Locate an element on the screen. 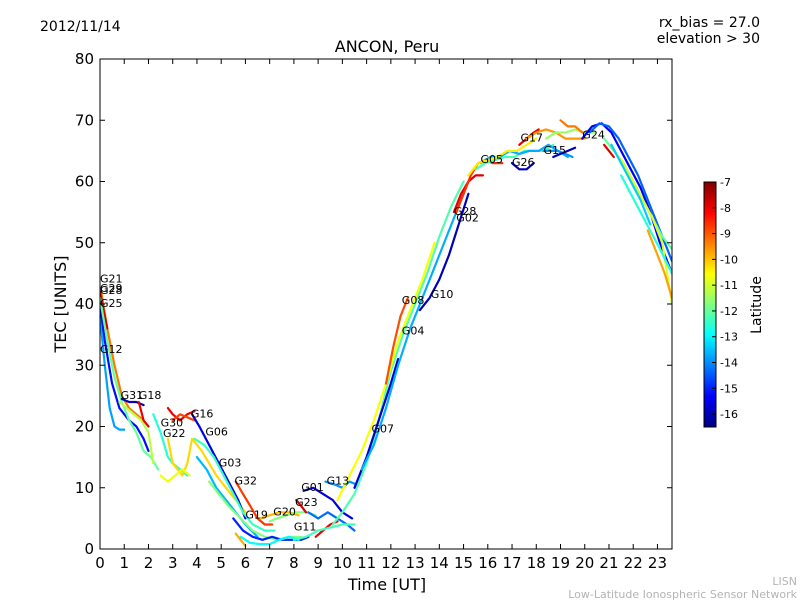 This screenshot has width=800, height=600. tec-series-blue-early is located at coordinates (125, 377).